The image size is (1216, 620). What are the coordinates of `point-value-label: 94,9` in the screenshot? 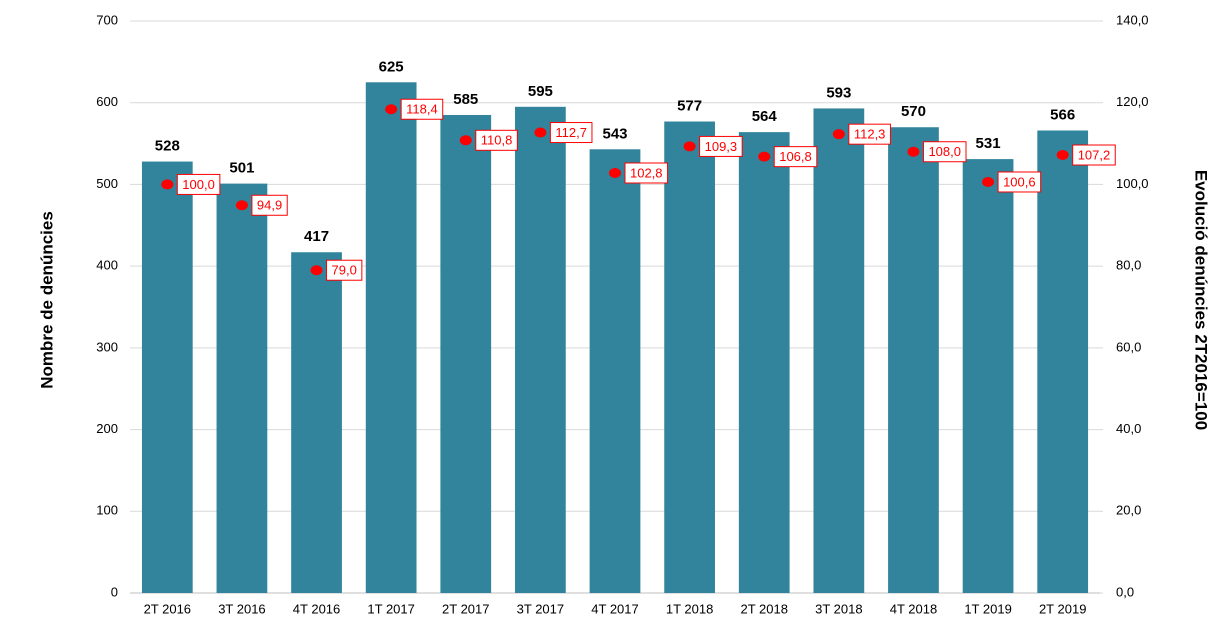 It's located at (269, 205).